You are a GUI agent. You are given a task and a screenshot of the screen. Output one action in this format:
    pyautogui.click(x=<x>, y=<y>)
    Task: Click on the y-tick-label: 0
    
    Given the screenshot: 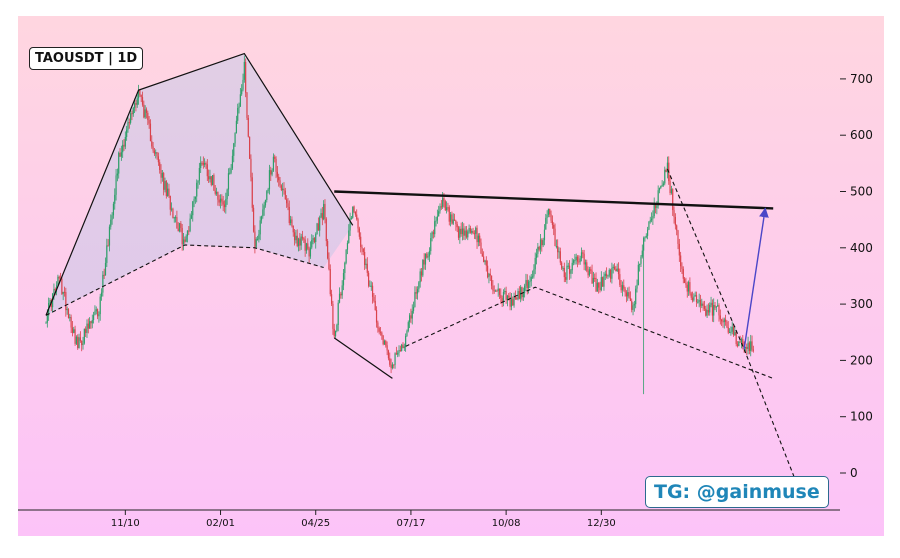 What is the action you would take?
    pyautogui.click(x=854, y=473)
    